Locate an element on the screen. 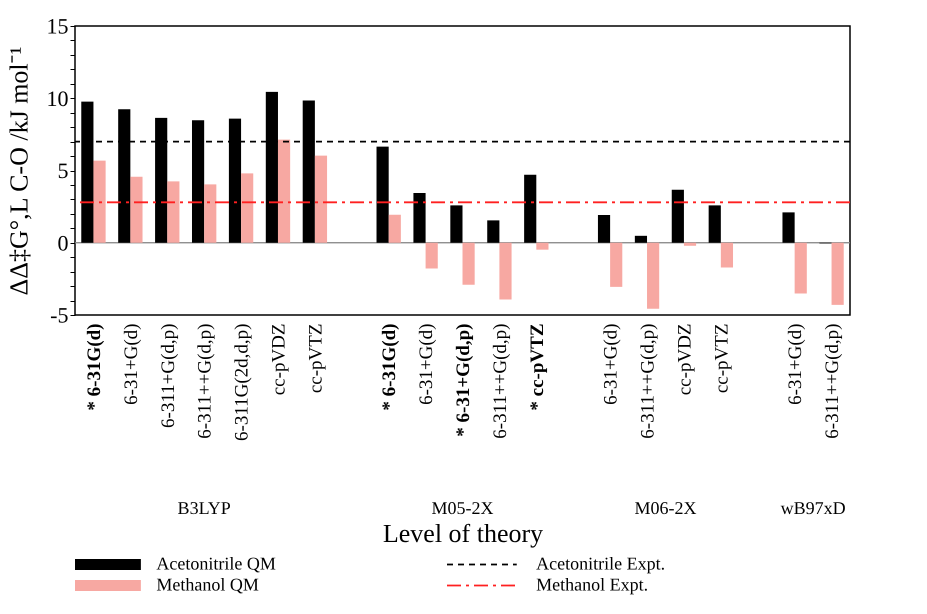 Image resolution: width=927 pixels, height=614 pixels. y-tick-label: 10 is located at coordinates (57, 98).